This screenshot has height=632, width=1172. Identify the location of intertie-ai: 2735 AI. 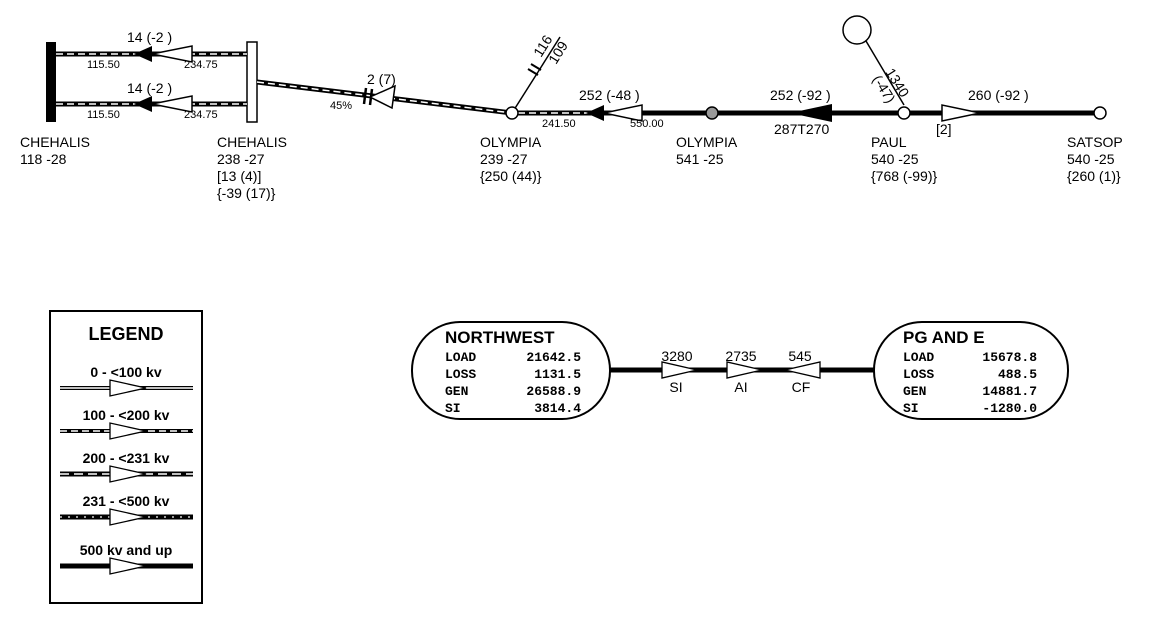
(744, 371).